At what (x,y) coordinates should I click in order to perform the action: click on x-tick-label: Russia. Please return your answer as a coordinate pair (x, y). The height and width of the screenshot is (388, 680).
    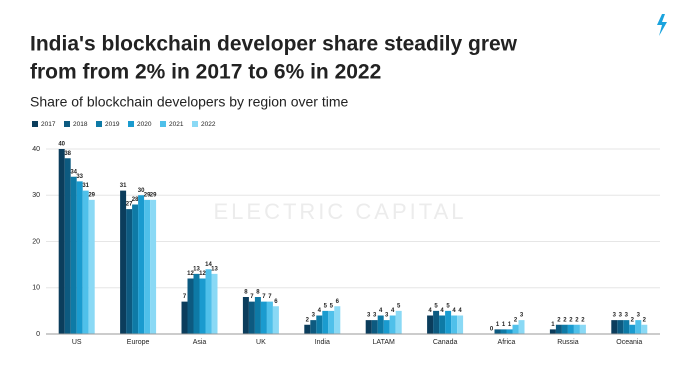
    Looking at the image, I should click on (568, 342).